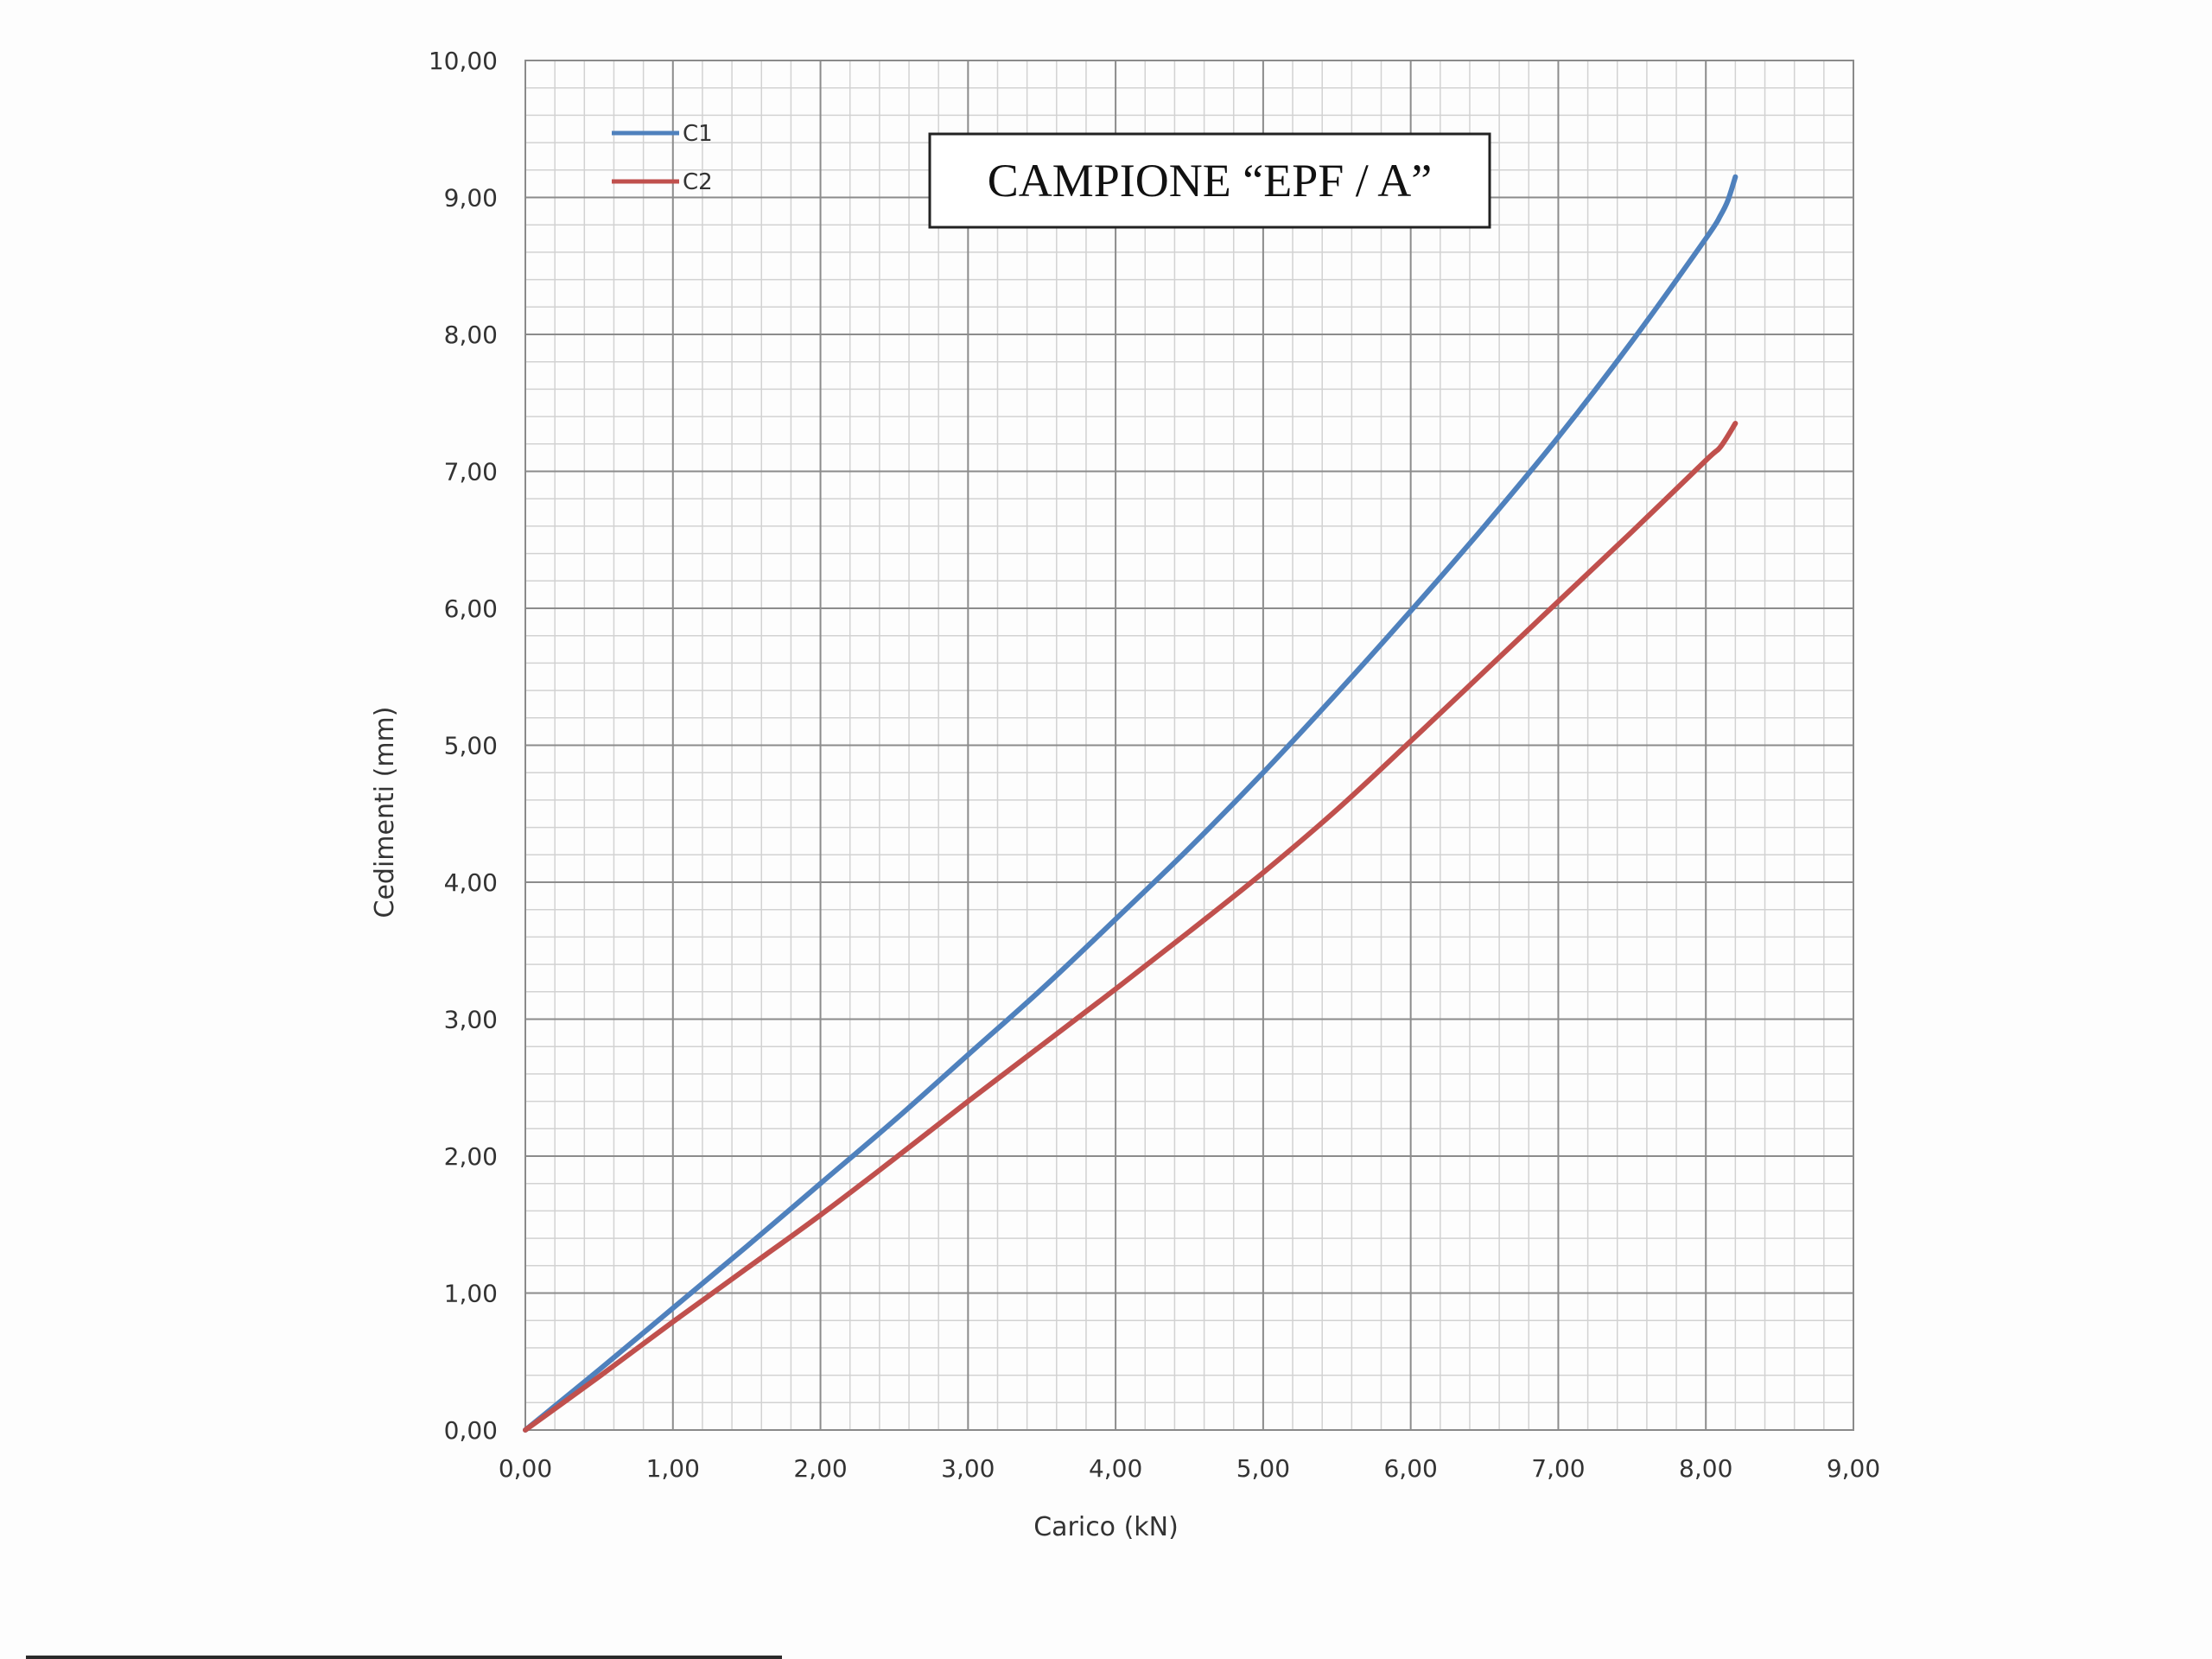 The width and height of the screenshot is (2212, 1659). I want to click on y-tick-label: 6,00, so click(471, 608).